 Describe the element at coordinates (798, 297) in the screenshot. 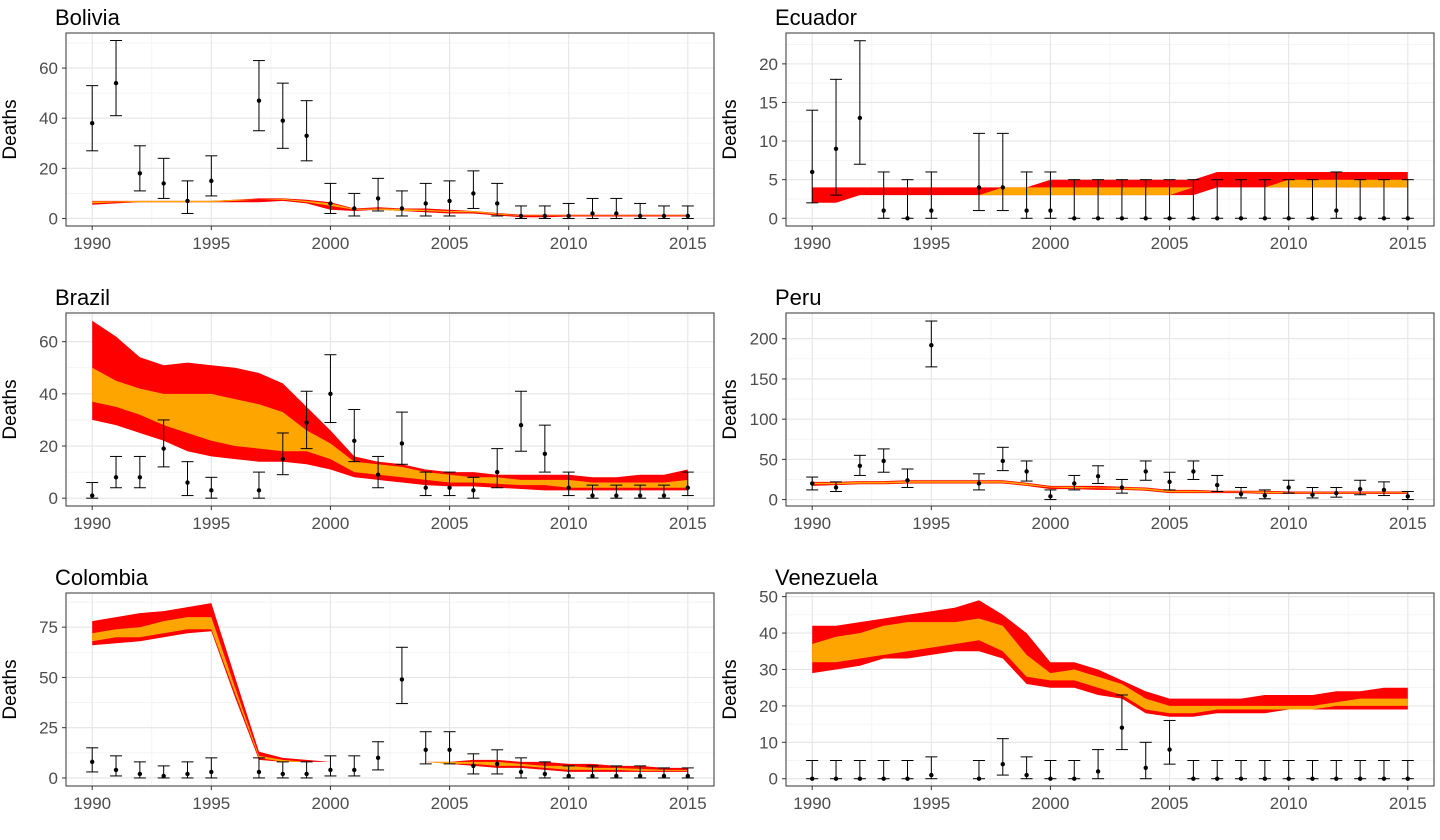

I see `panel-title: Peru` at that location.